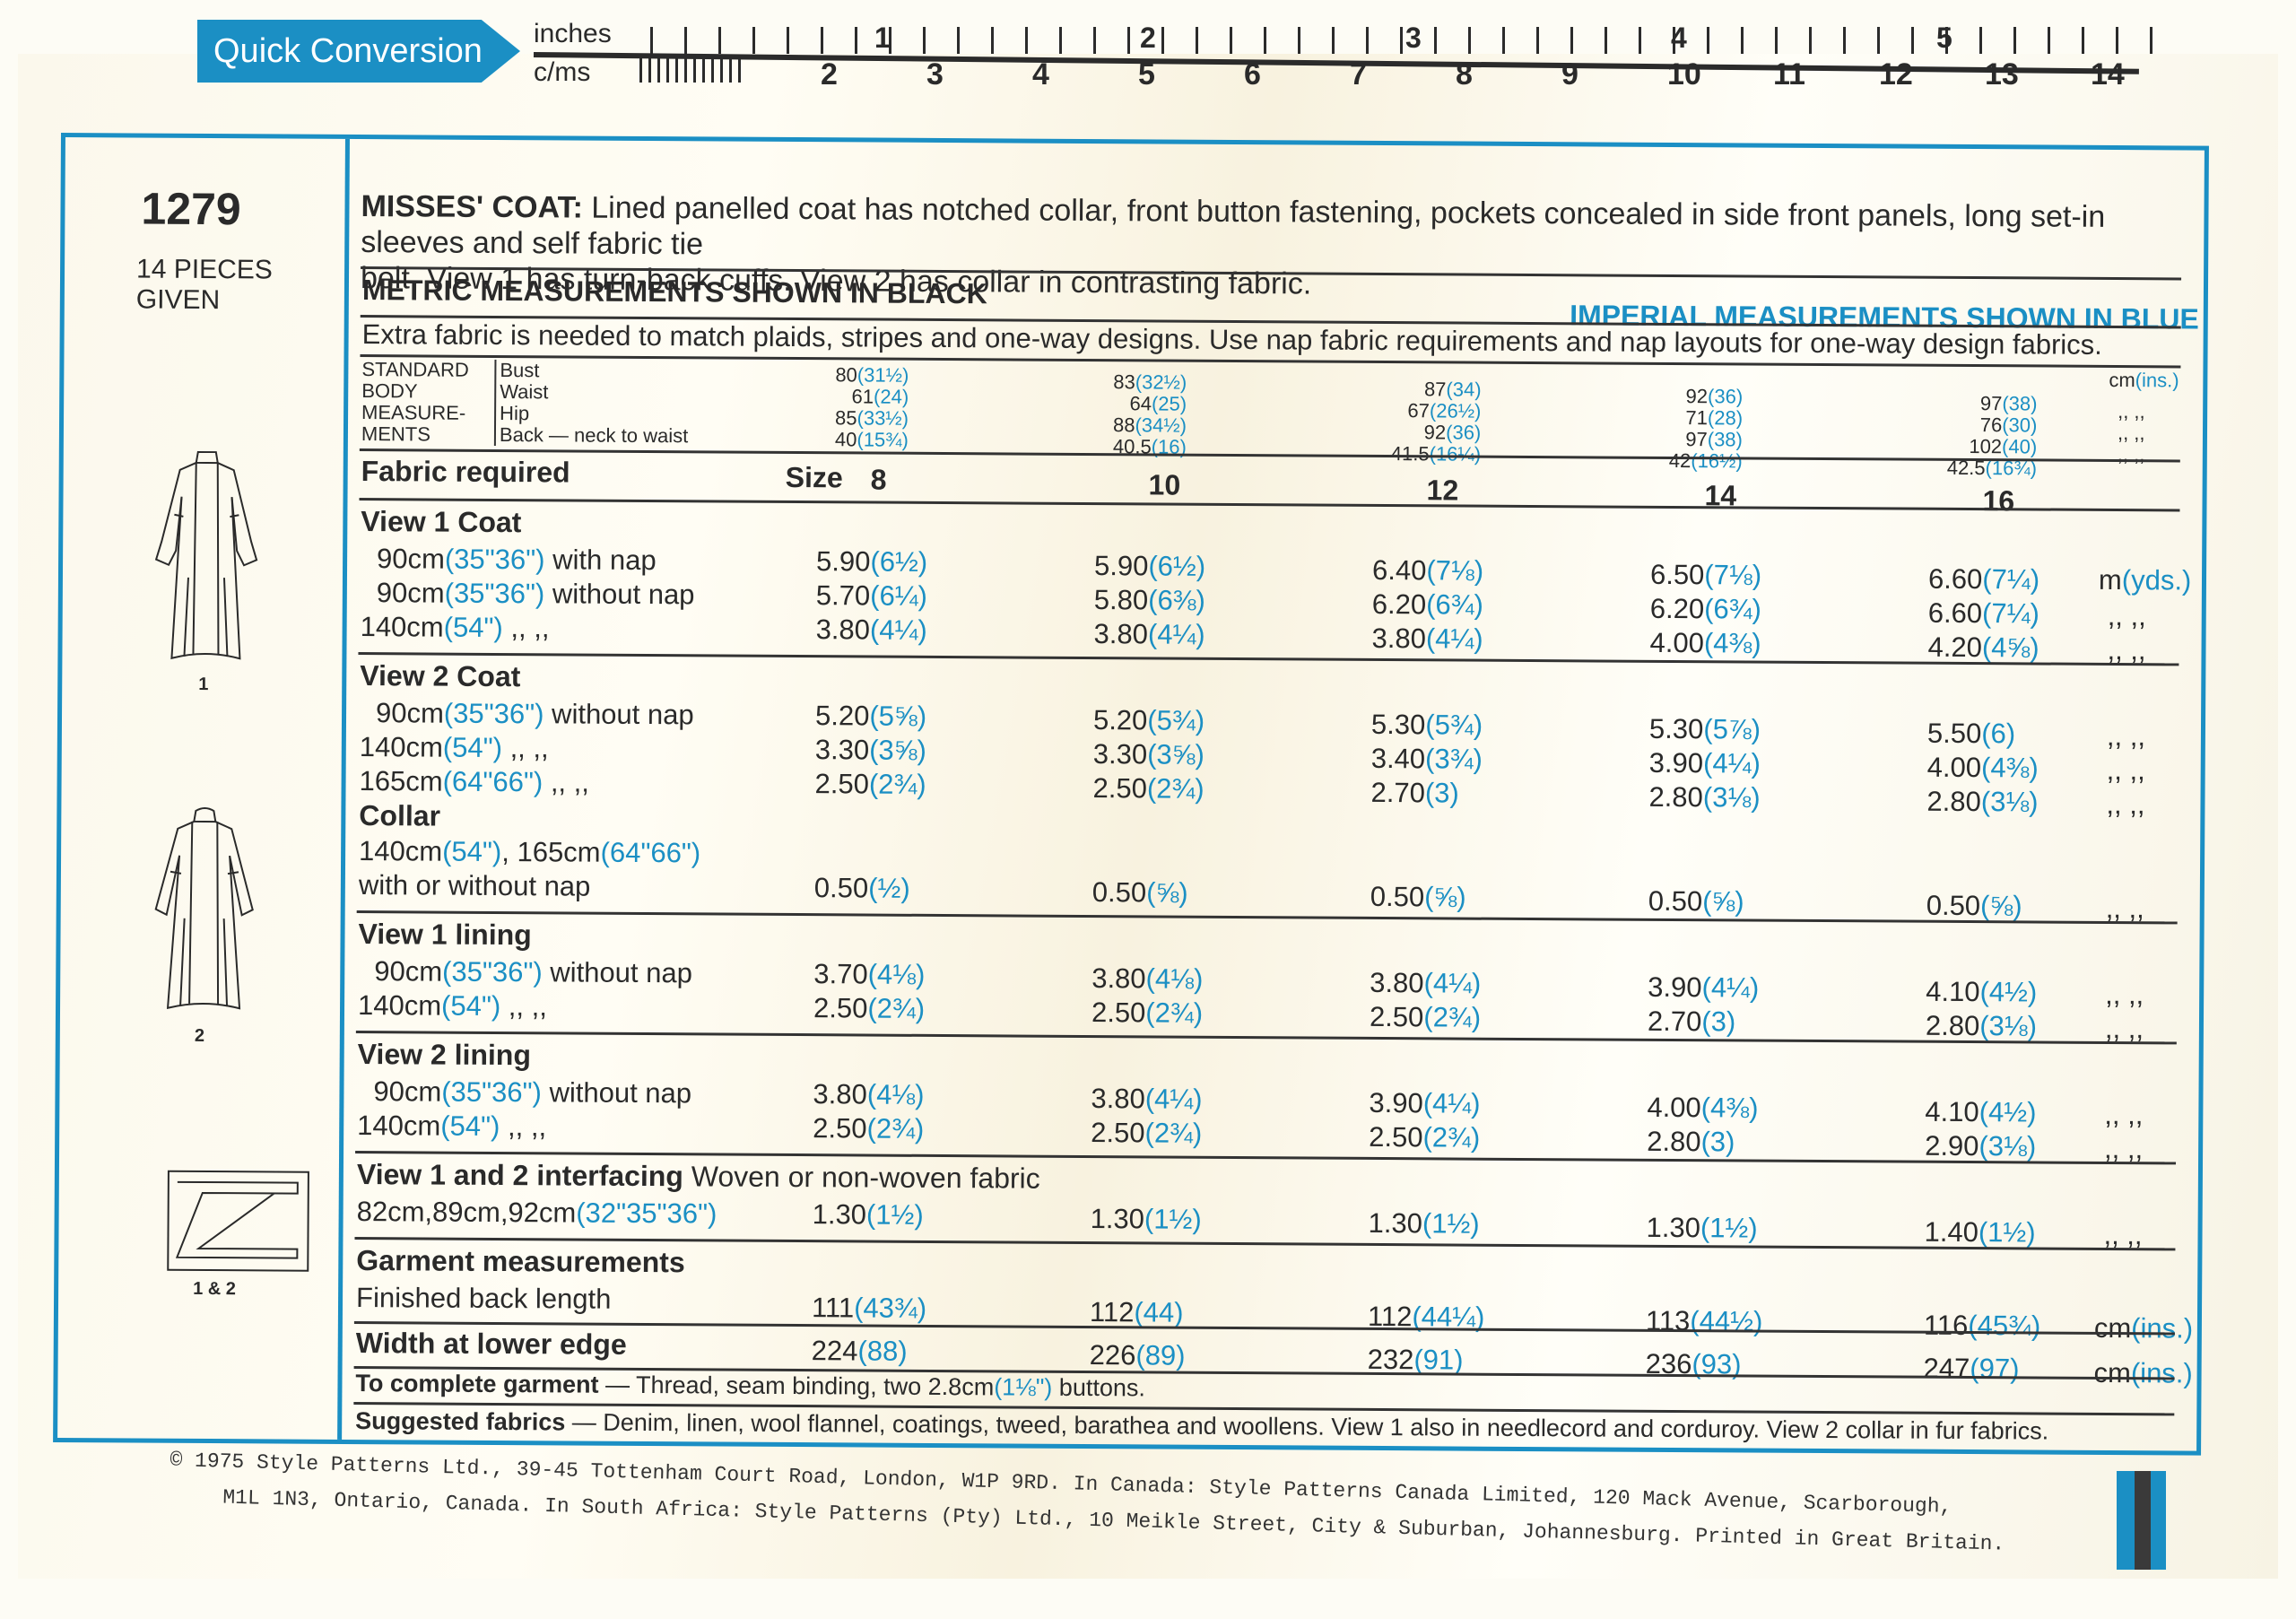  I want to click on section-heading: View 1 Coat, so click(441, 522).